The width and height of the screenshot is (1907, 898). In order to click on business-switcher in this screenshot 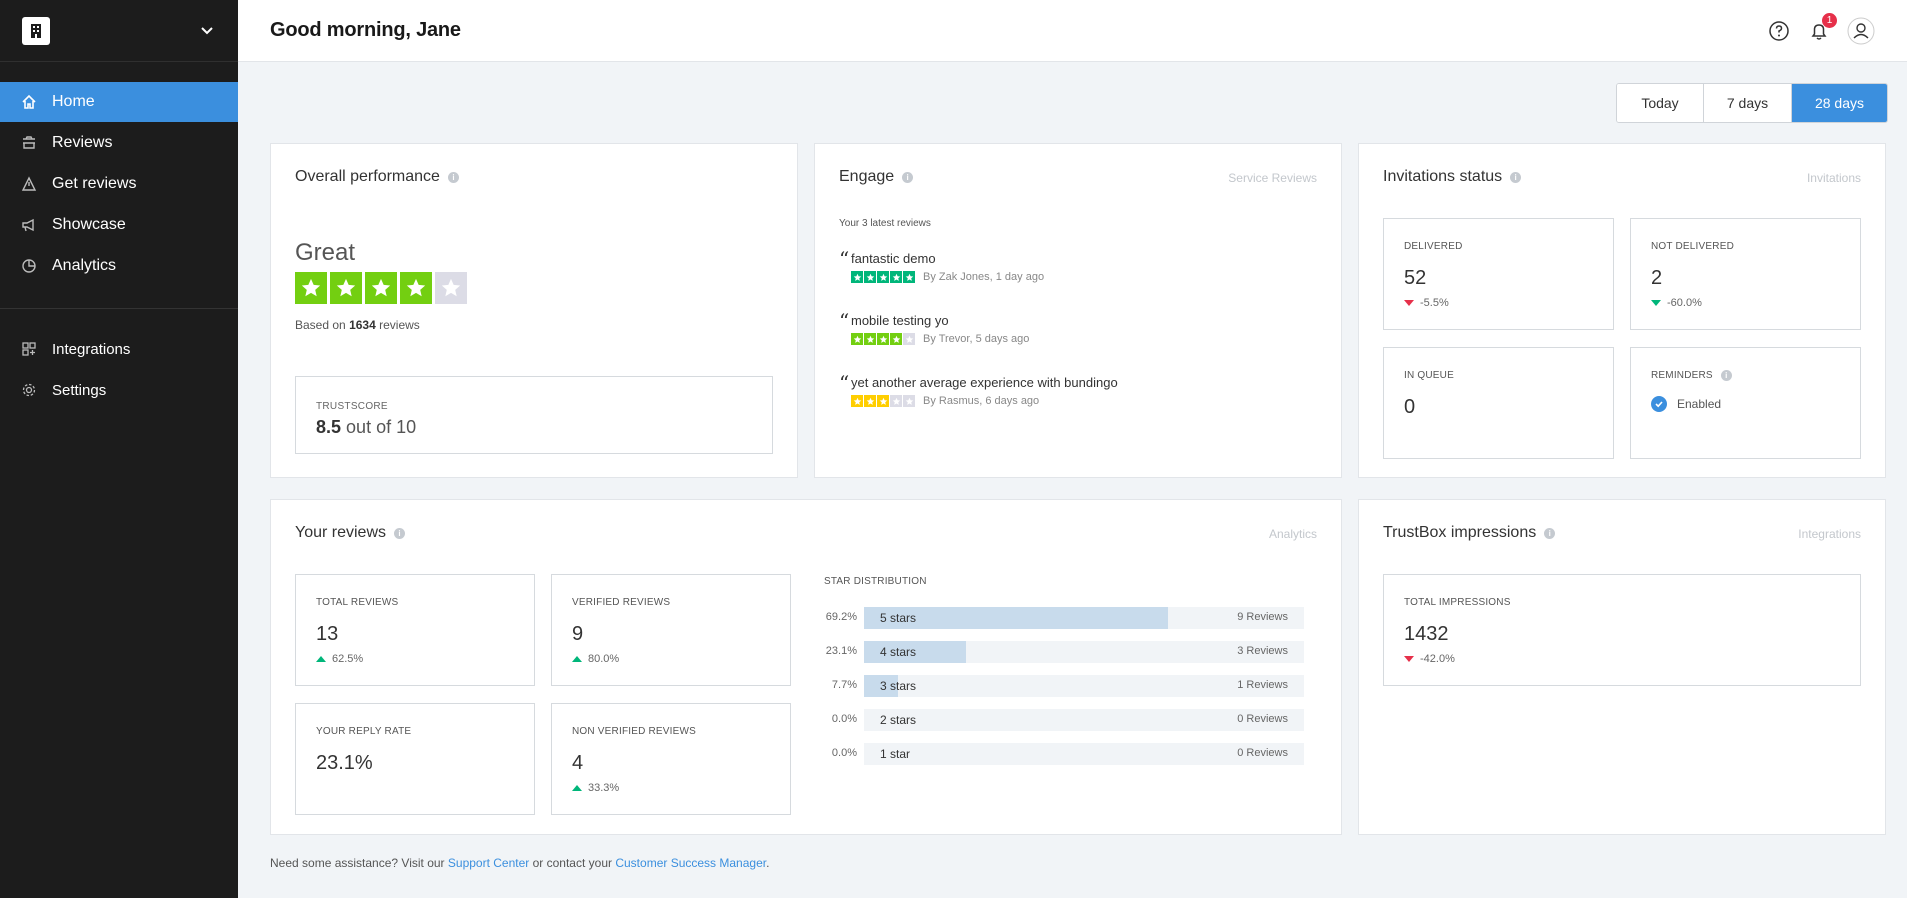, I will do `click(119, 31)`.